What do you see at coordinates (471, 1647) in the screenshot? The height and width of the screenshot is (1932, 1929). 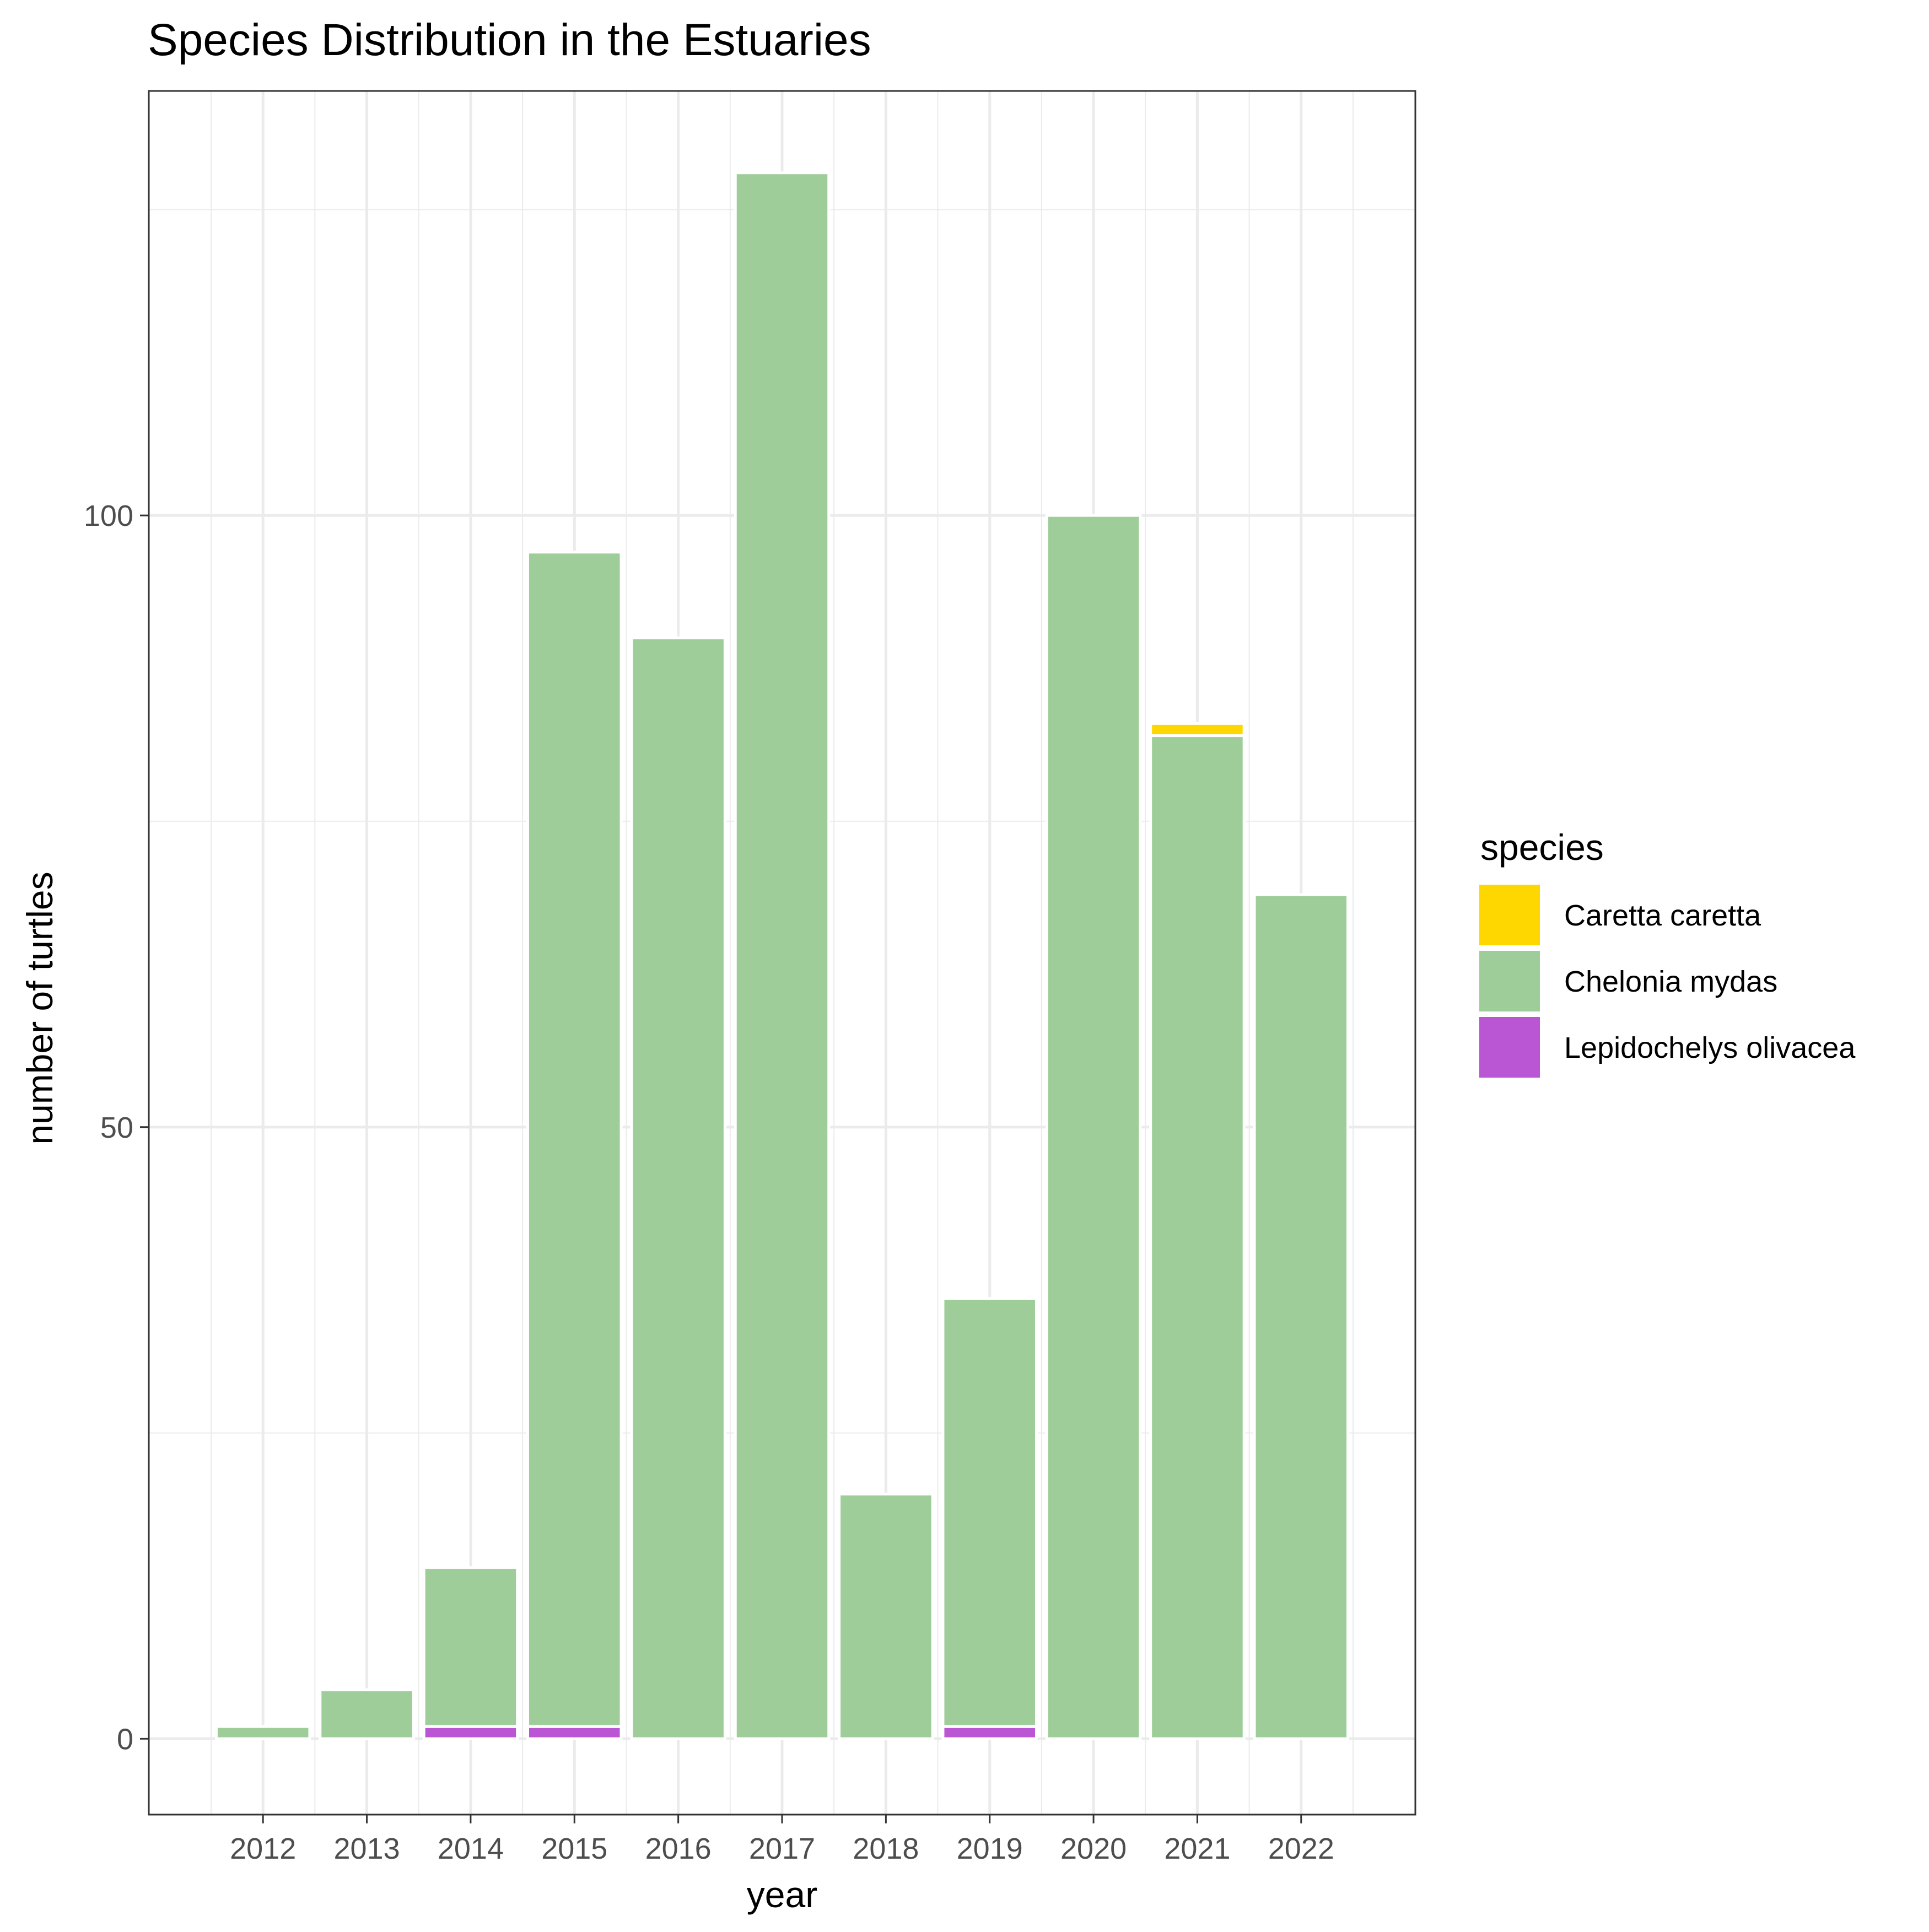 I see `bar-chelonia-mydas-2014` at bounding box center [471, 1647].